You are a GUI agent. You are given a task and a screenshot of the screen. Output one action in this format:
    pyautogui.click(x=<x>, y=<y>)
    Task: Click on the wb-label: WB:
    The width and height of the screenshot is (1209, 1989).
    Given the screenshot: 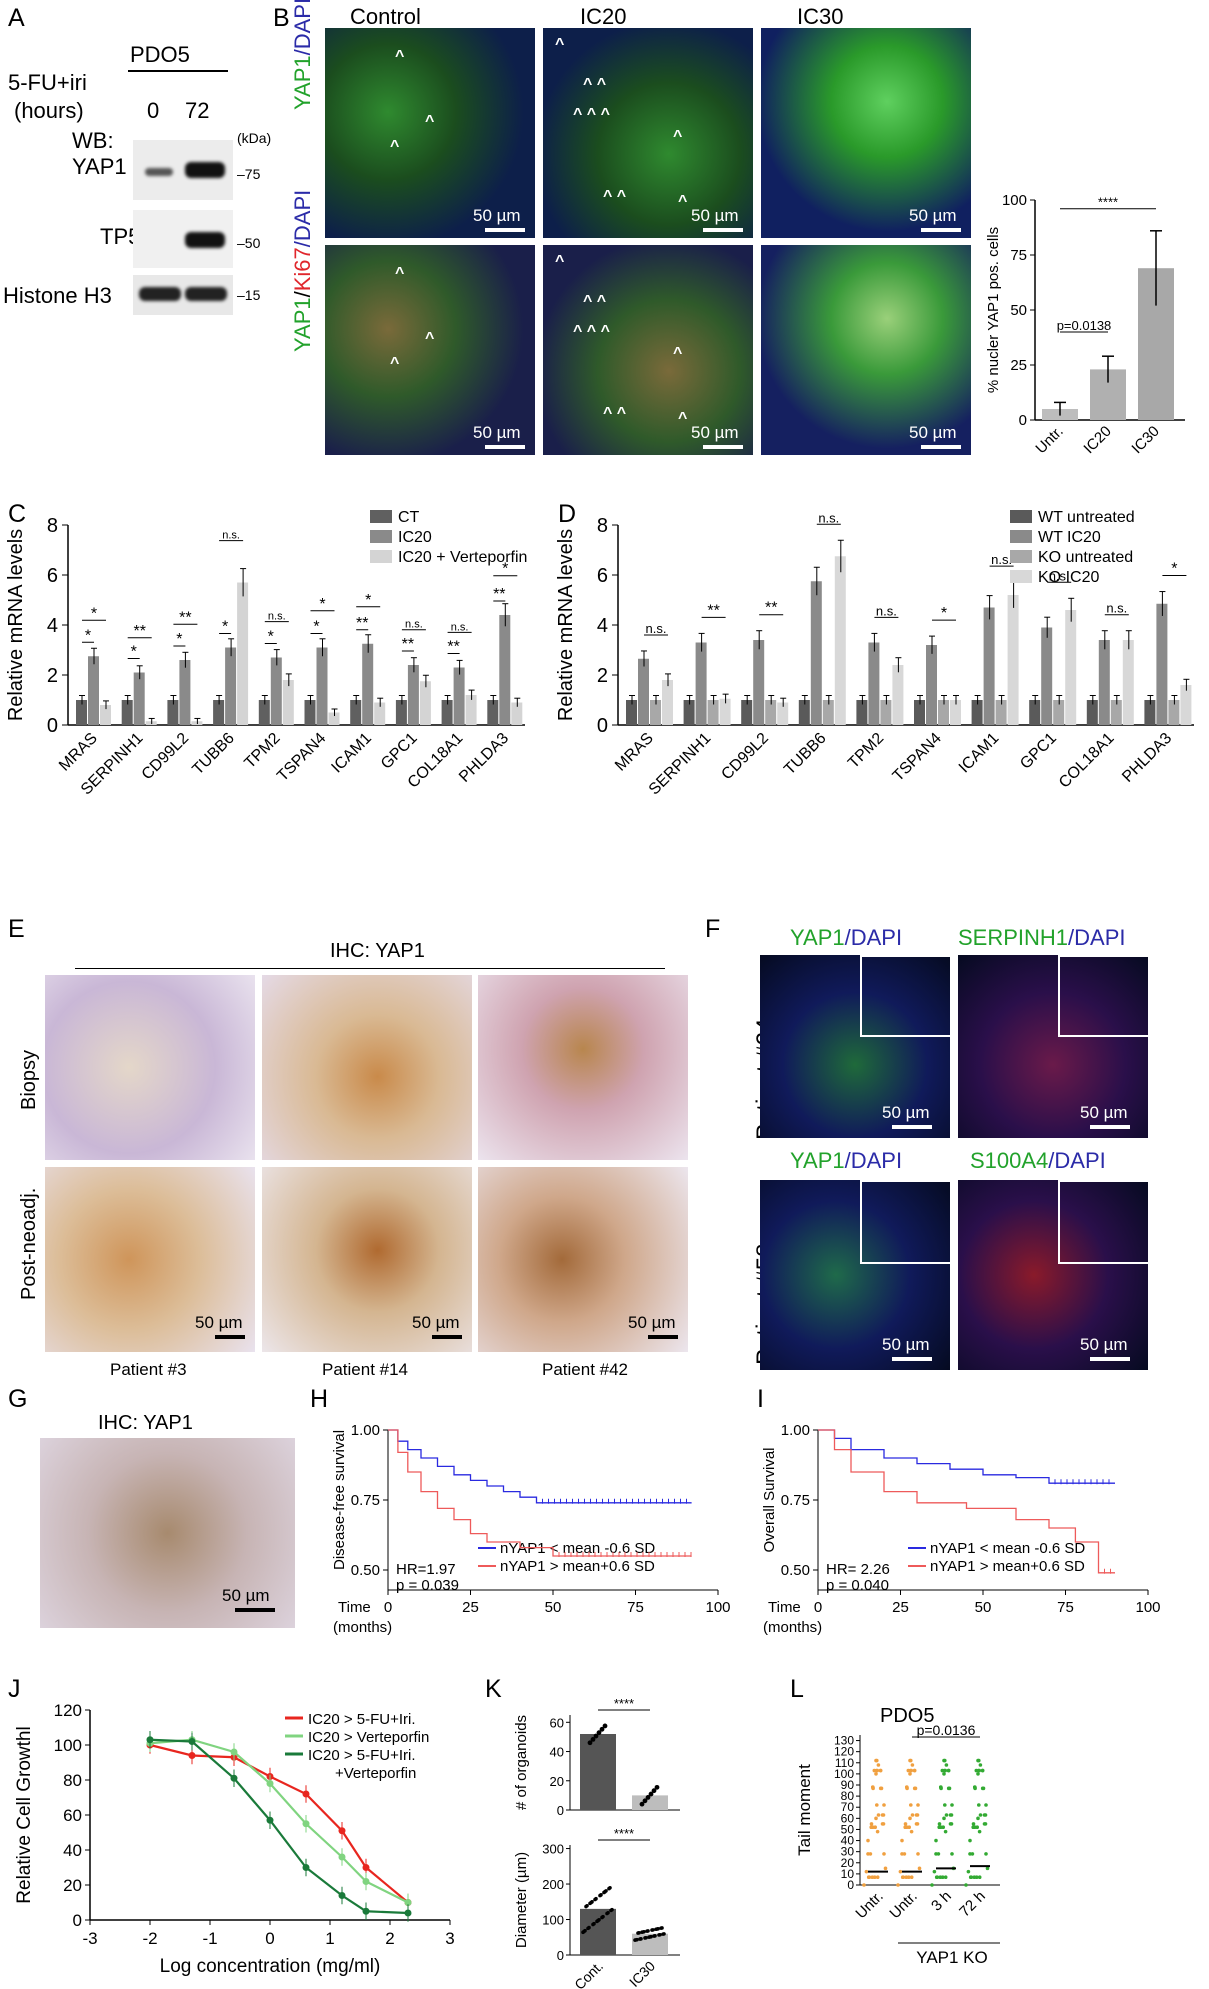 What is the action you would take?
    pyautogui.click(x=93, y=140)
    